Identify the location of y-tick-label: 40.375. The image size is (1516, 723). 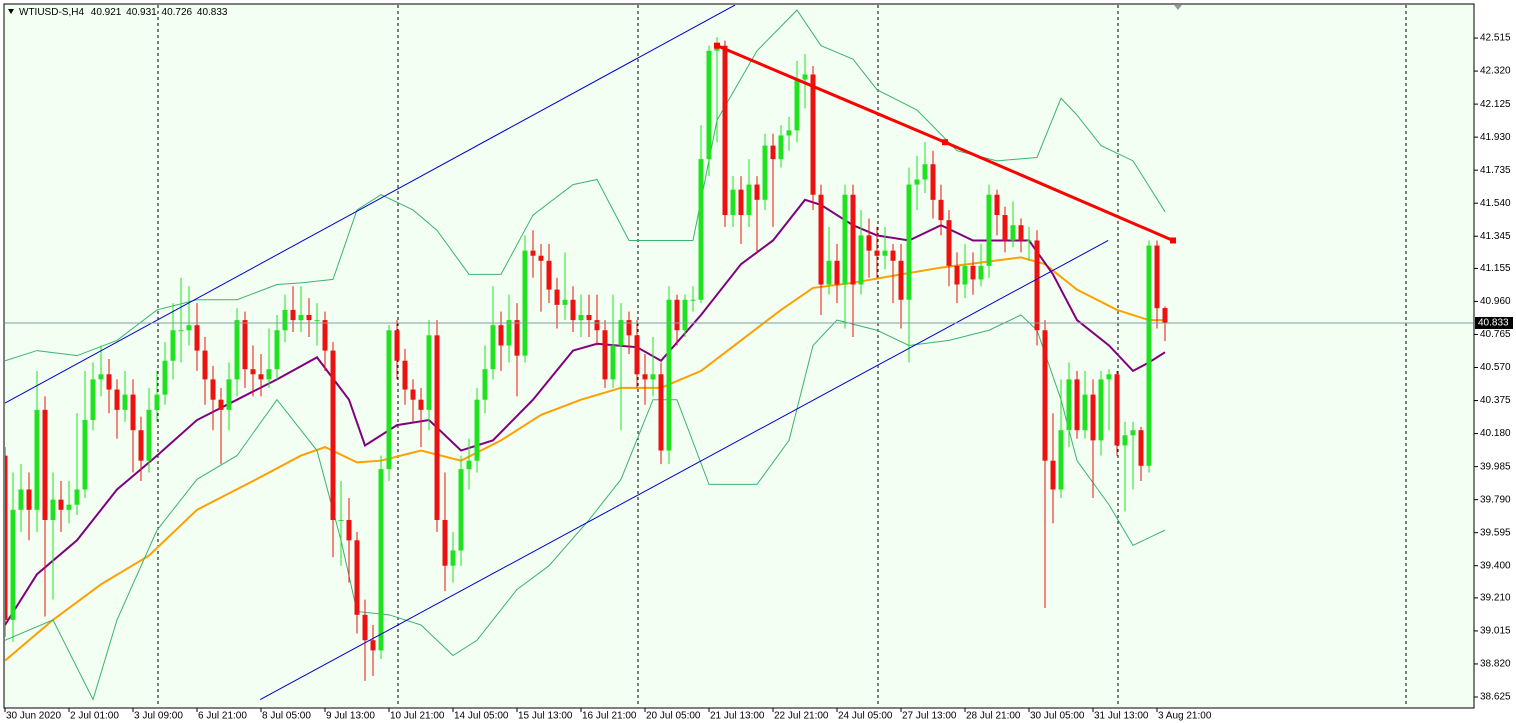
(1495, 400).